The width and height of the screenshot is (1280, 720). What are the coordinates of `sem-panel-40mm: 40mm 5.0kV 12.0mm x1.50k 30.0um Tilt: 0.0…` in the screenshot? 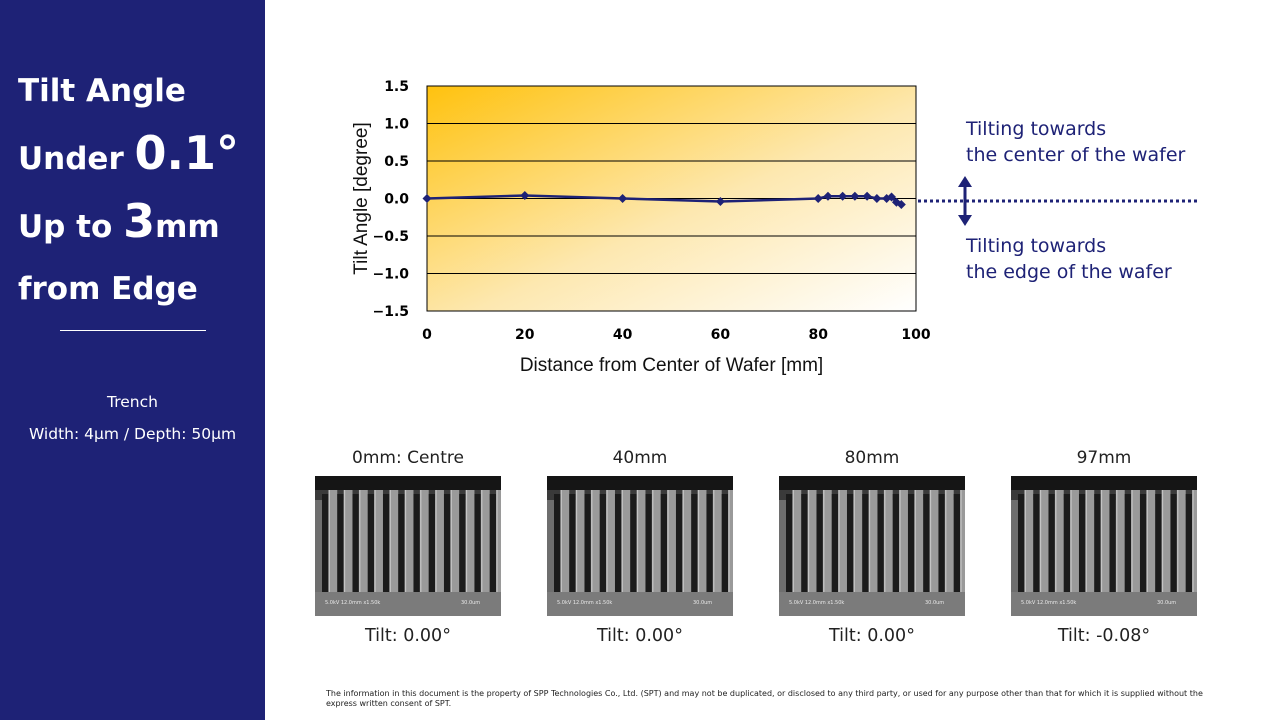 It's located at (640, 546).